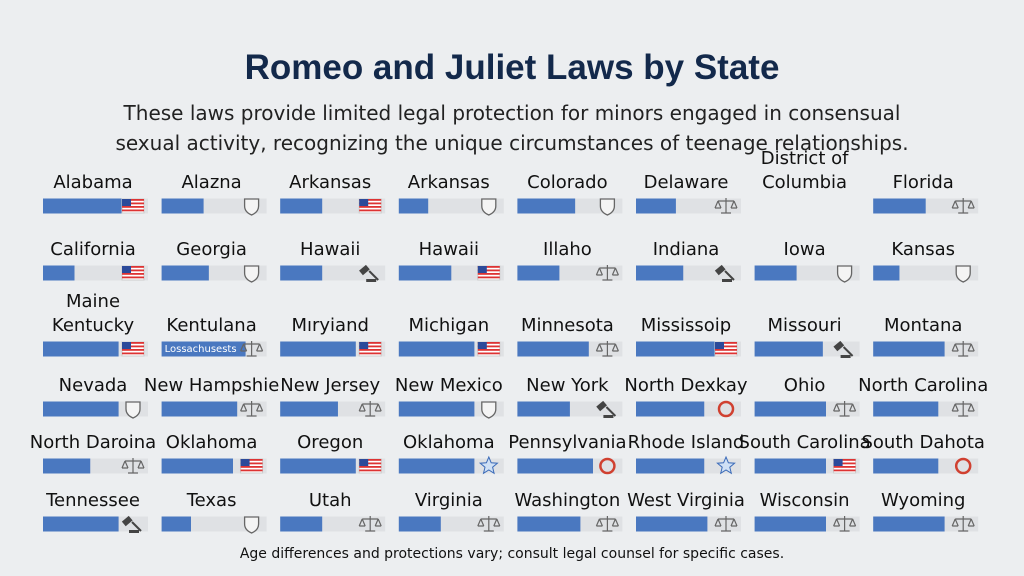 The width and height of the screenshot is (1024, 576). Describe the element at coordinates (805, 158) in the screenshot. I see `state-name: District of` at that location.